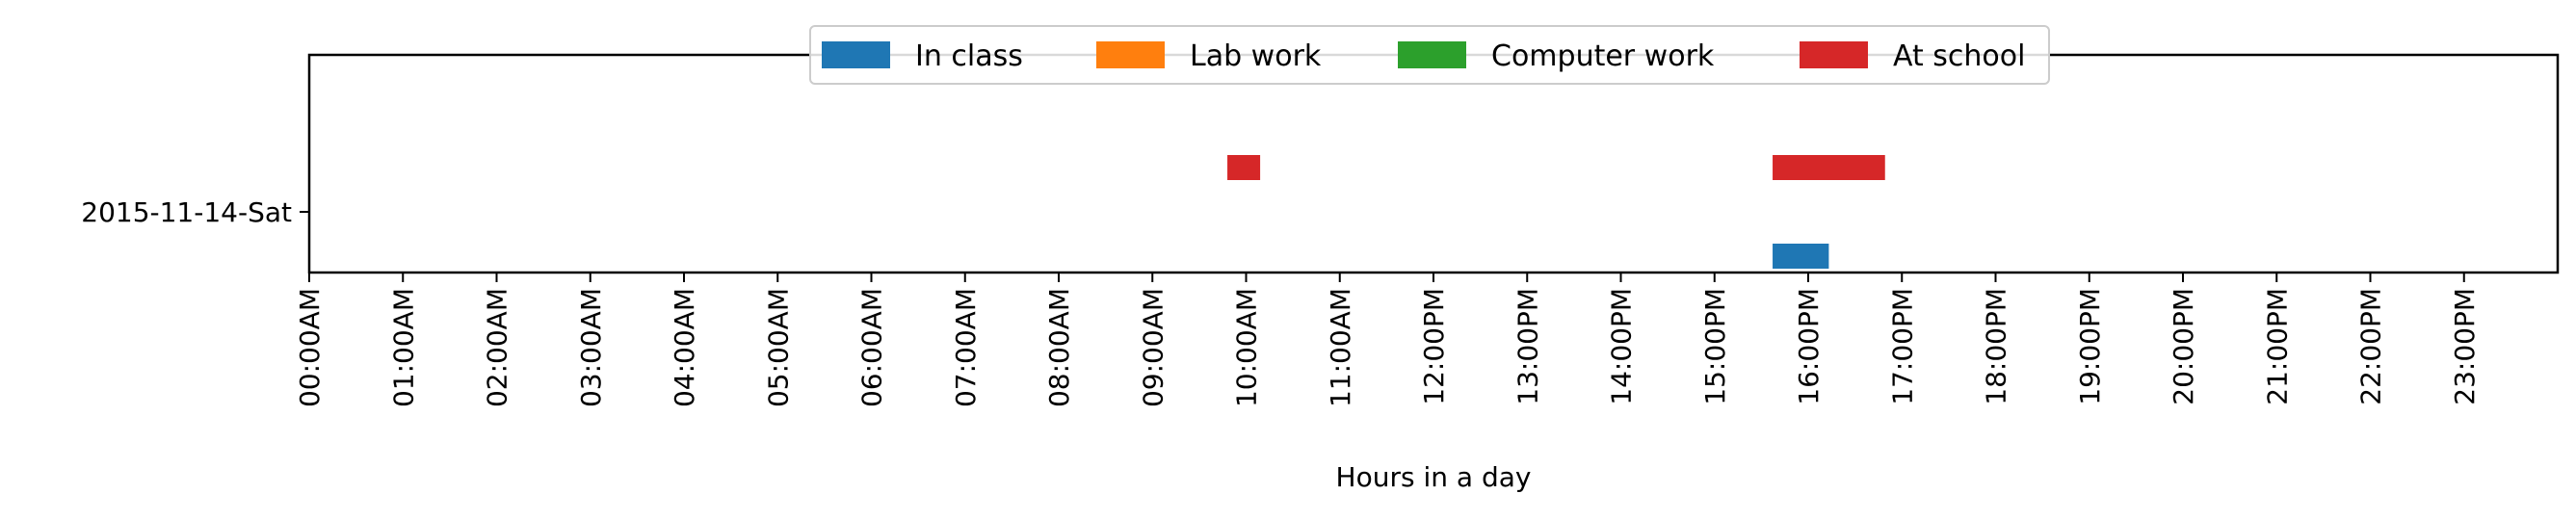 This screenshot has width=2576, height=520. What do you see at coordinates (1527, 346) in the screenshot?
I see `x-tick-label-13: 13:00PM` at bounding box center [1527, 346].